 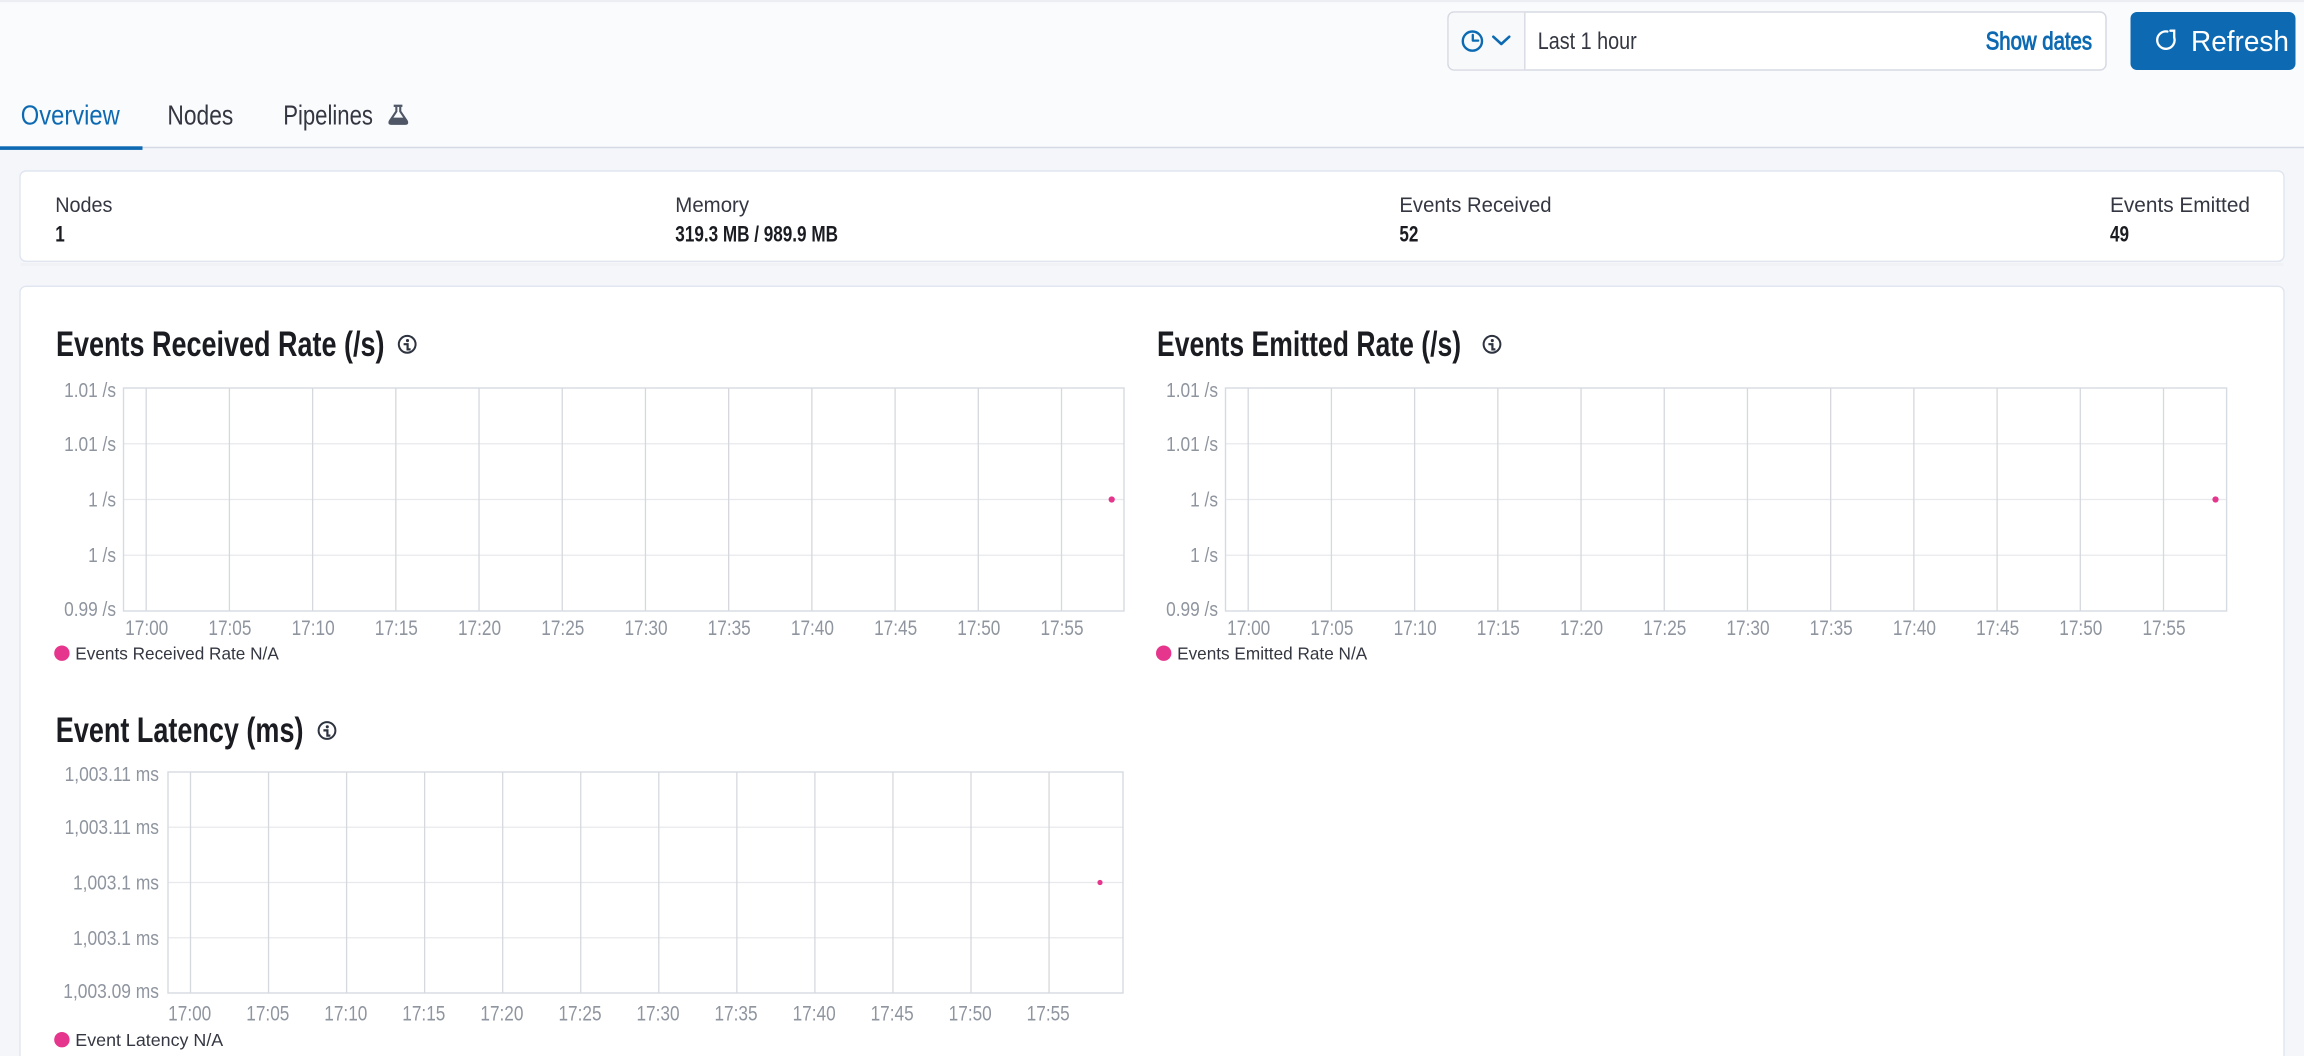 I want to click on svg-text: 1, so click(x=60, y=235).